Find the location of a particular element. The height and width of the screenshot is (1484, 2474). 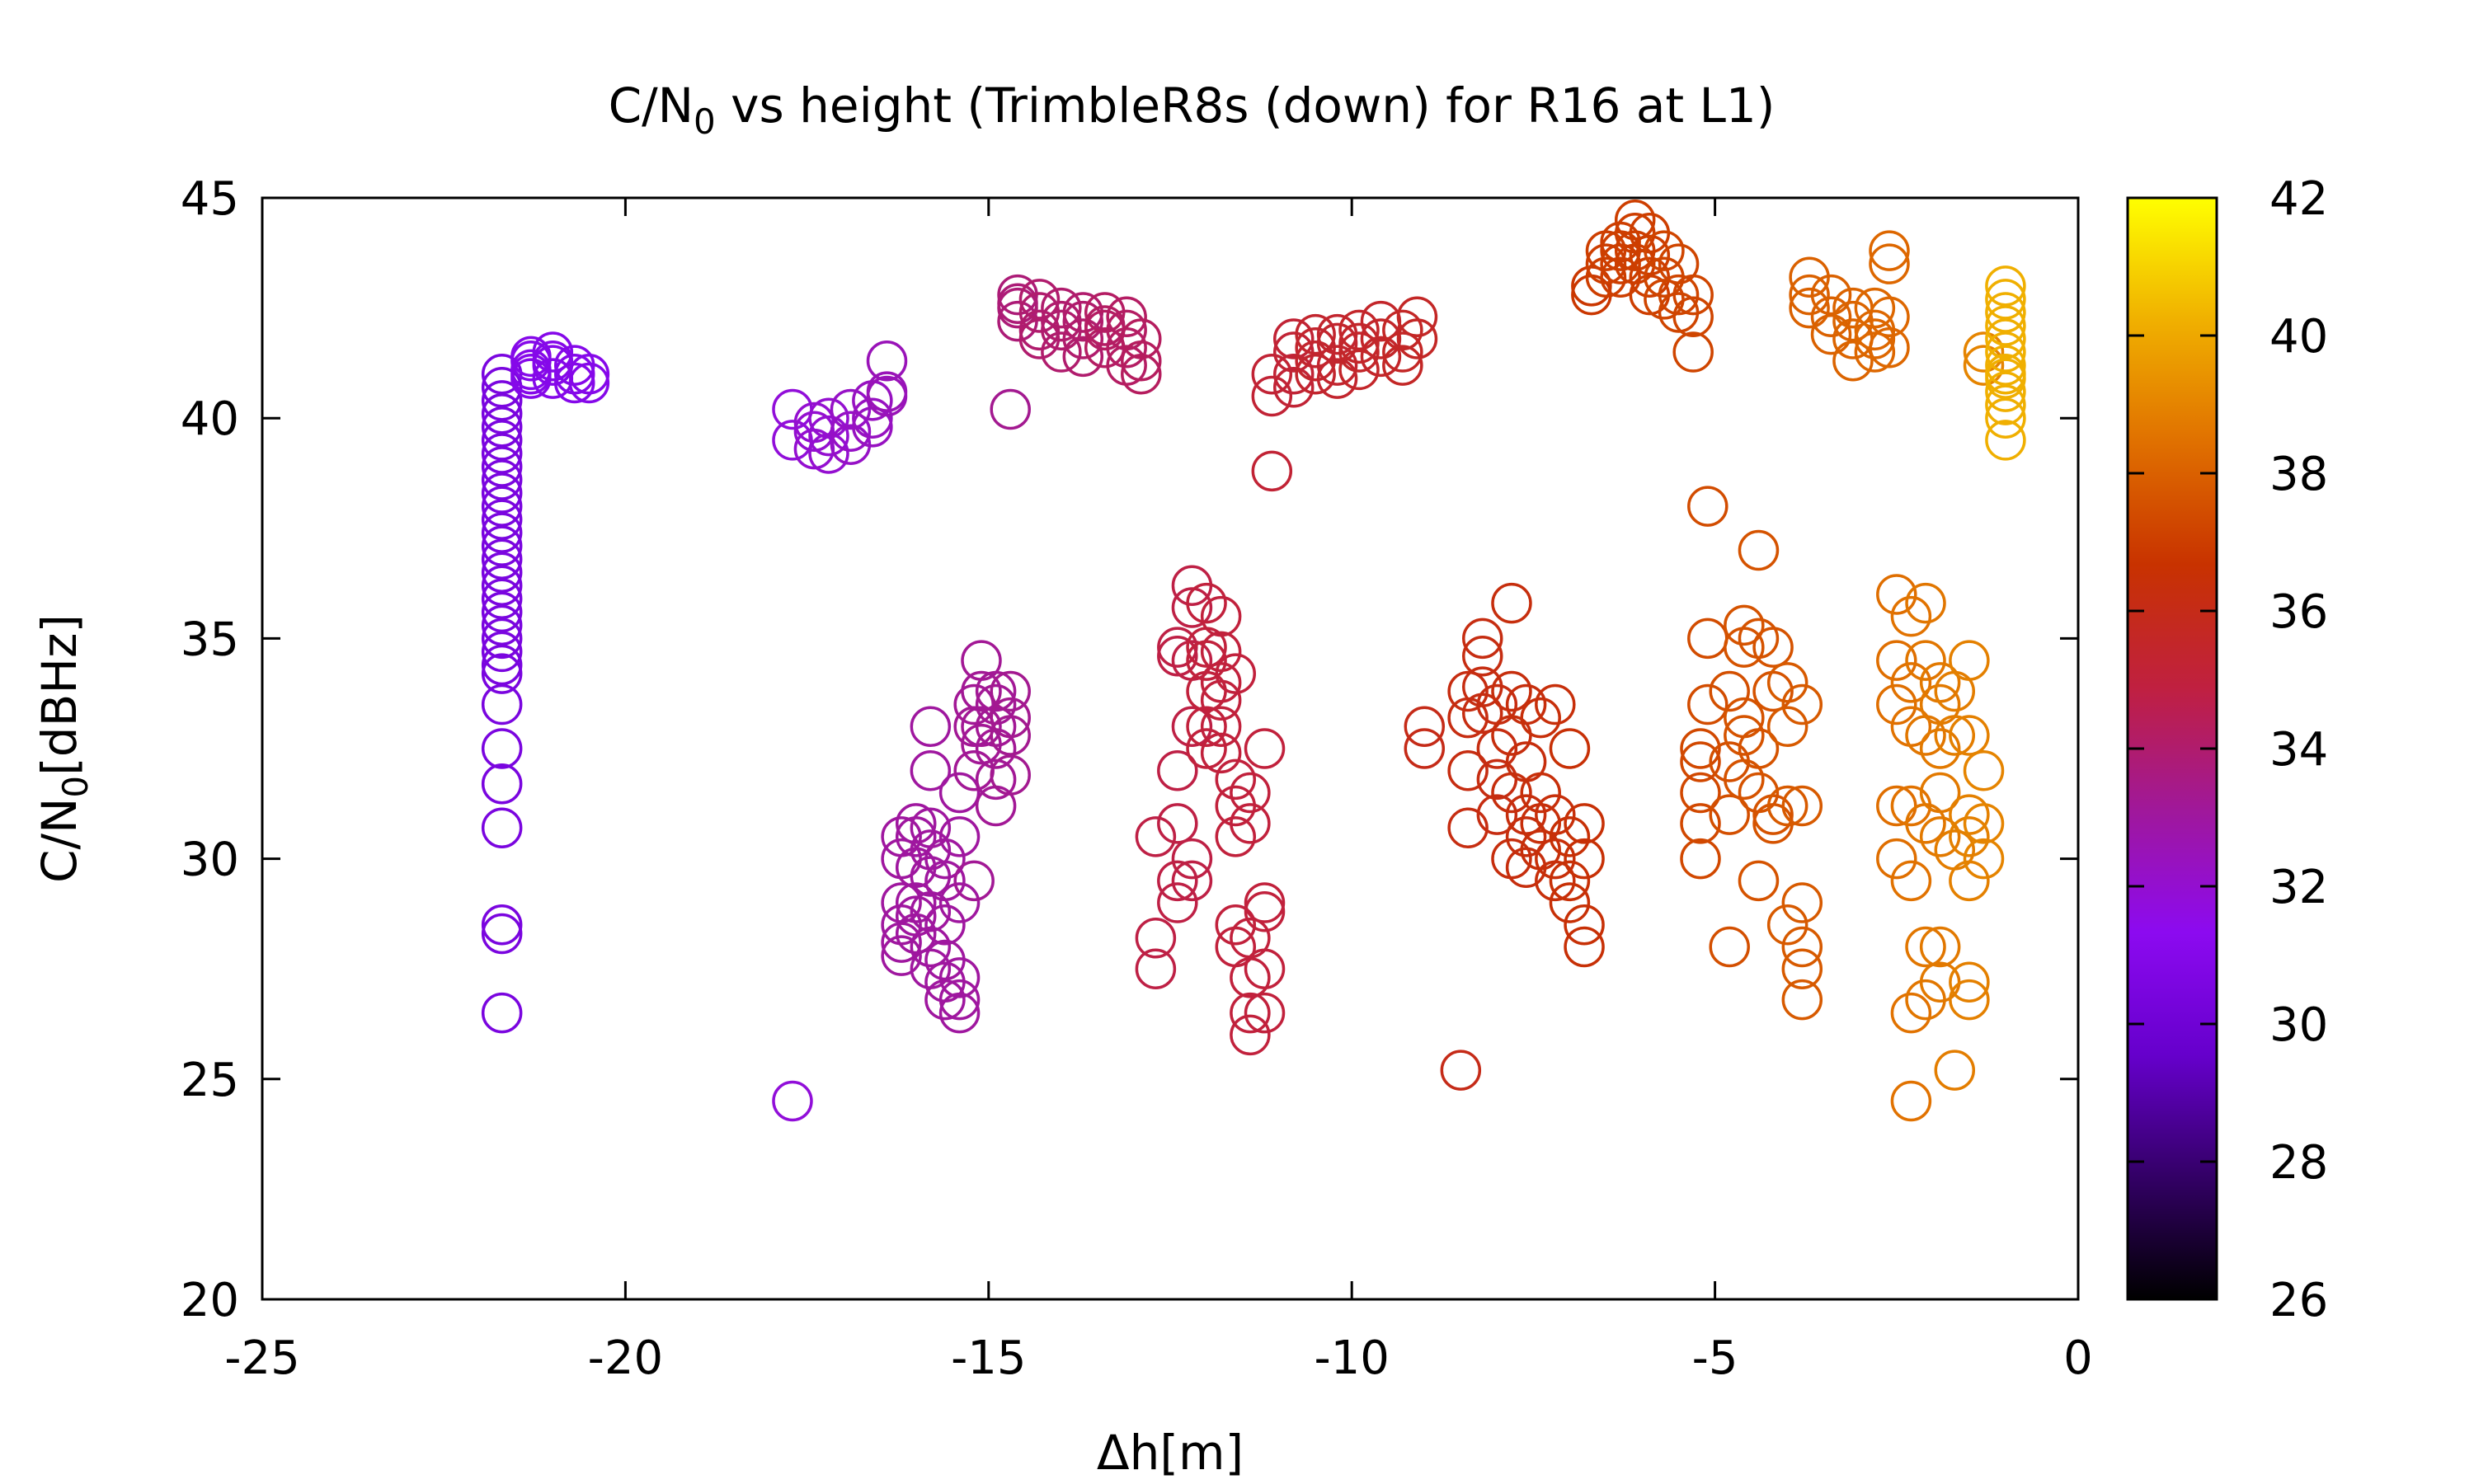

y-tick-label: 20 is located at coordinates (210, 1300).